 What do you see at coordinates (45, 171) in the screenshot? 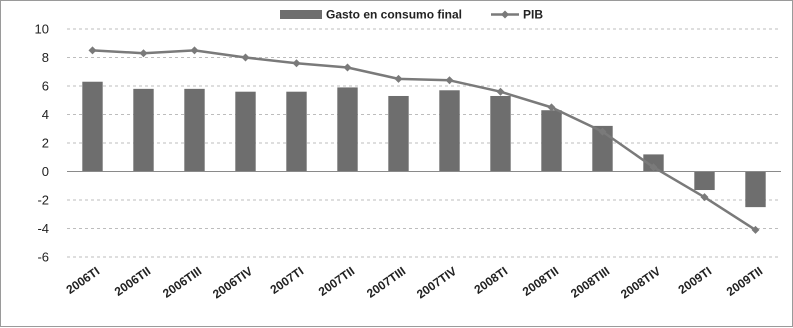
I see `y-tick-label: 0` at bounding box center [45, 171].